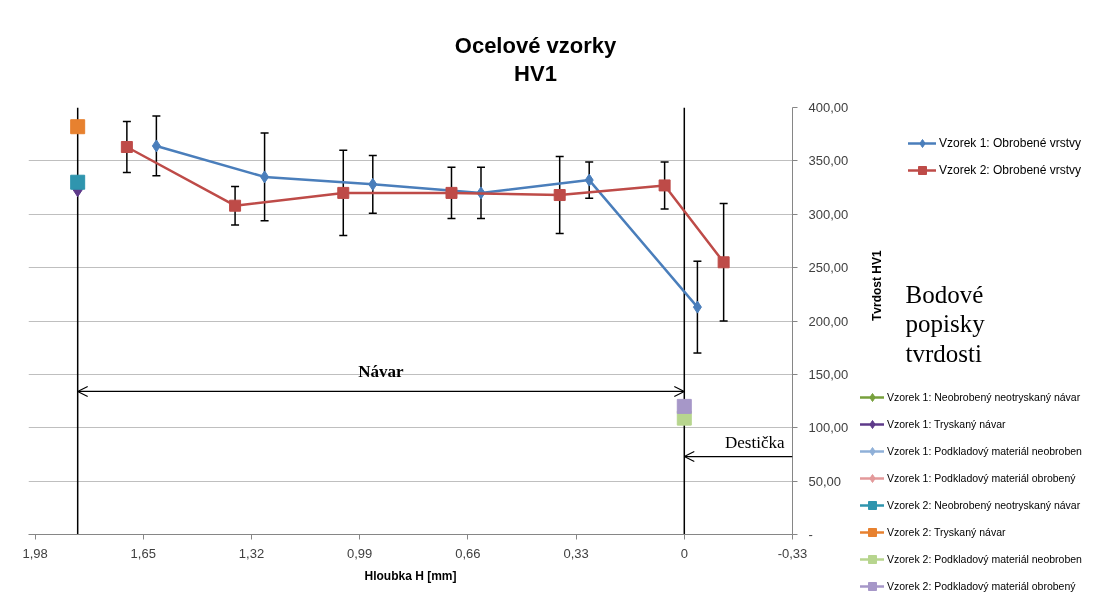 The width and height of the screenshot is (1104, 596). Describe the element at coordinates (535, 45) in the screenshot. I see `chart-title: Ocelové vzorky` at that location.